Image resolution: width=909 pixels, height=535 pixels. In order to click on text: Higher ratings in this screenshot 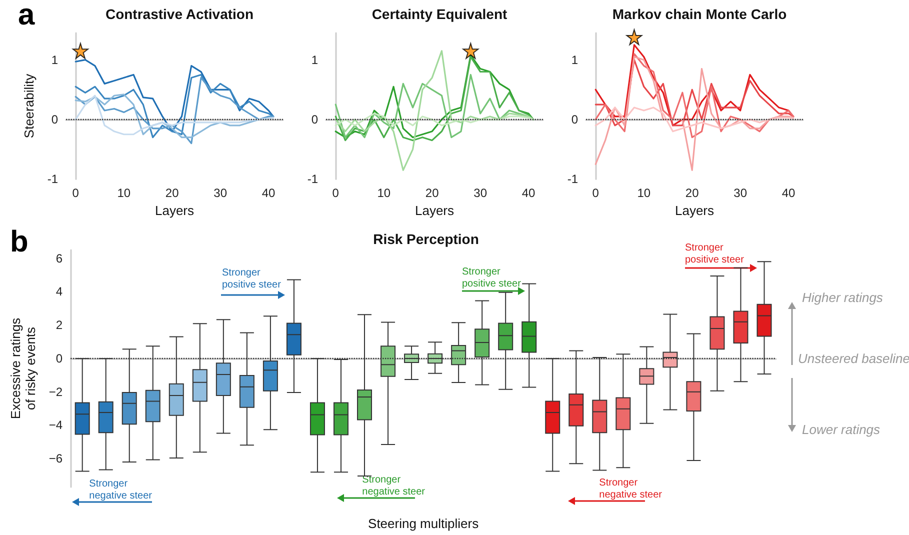, I will do `click(843, 297)`.